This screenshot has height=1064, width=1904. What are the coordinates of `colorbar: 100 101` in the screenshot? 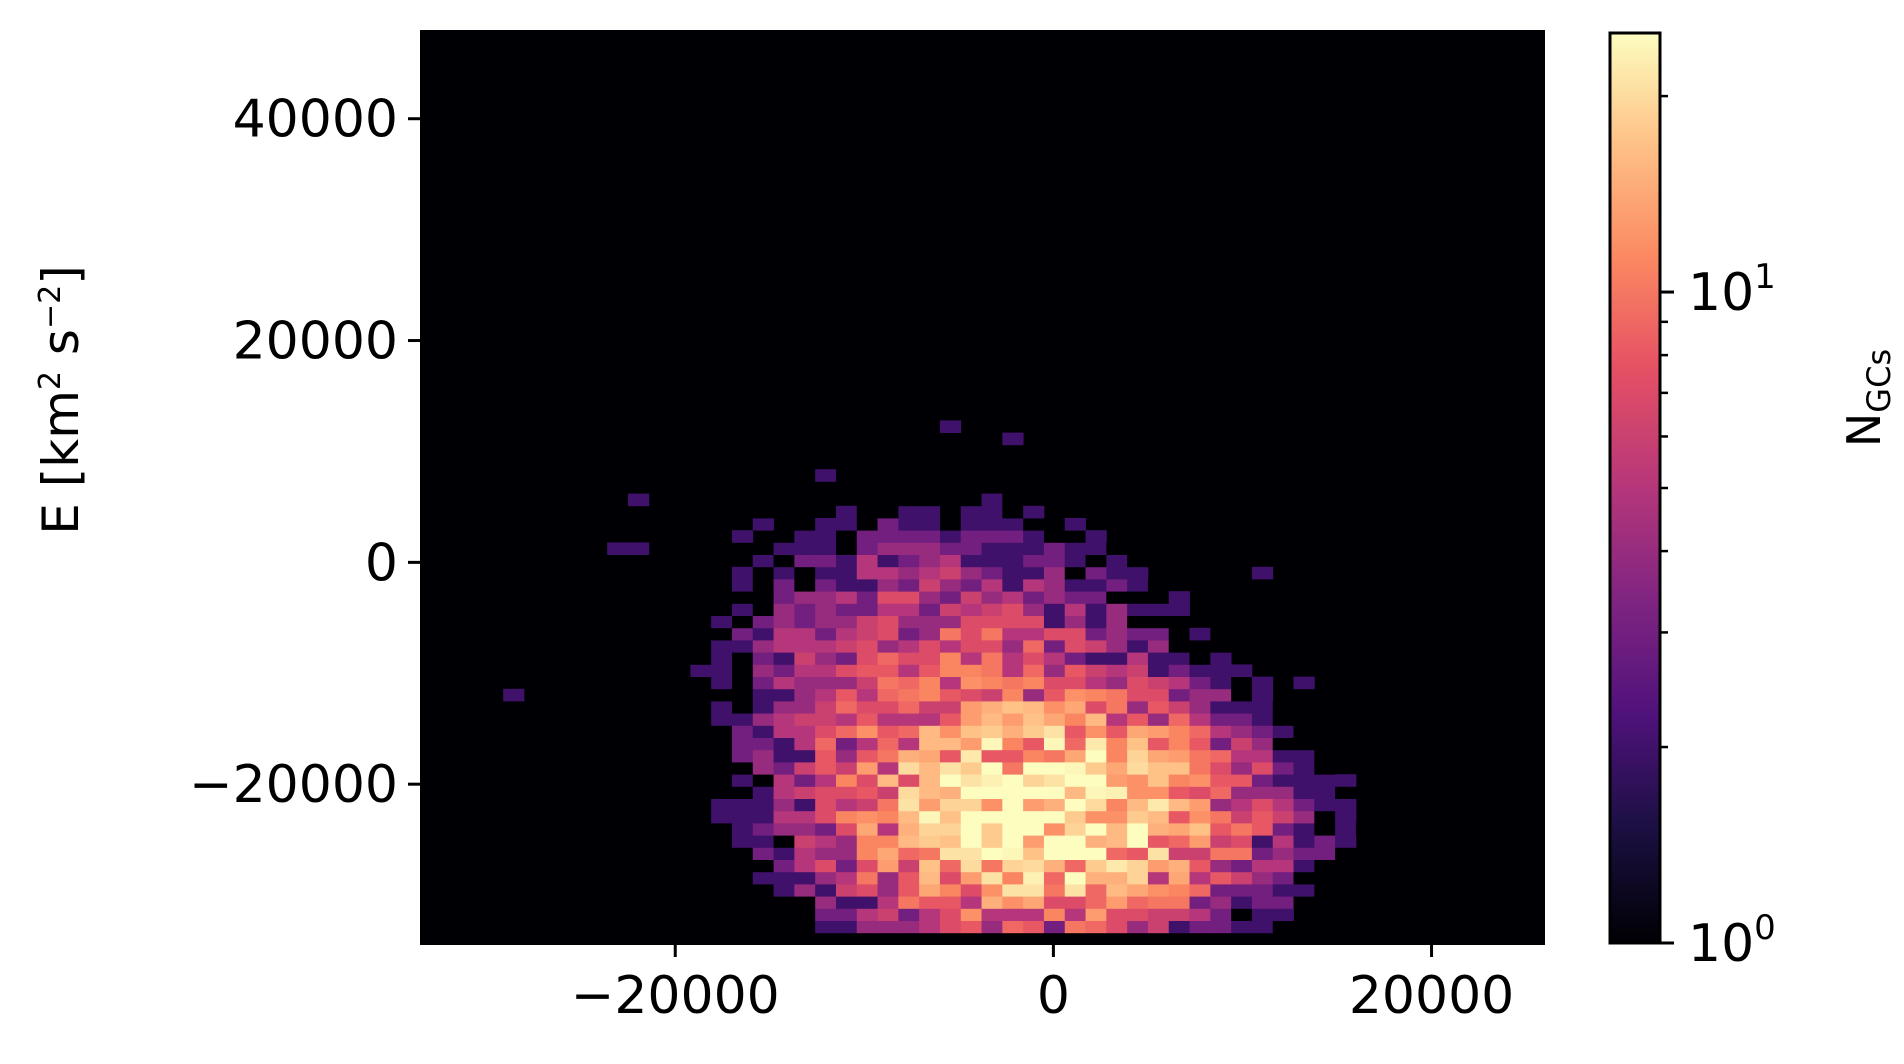 It's located at (1692, 502).